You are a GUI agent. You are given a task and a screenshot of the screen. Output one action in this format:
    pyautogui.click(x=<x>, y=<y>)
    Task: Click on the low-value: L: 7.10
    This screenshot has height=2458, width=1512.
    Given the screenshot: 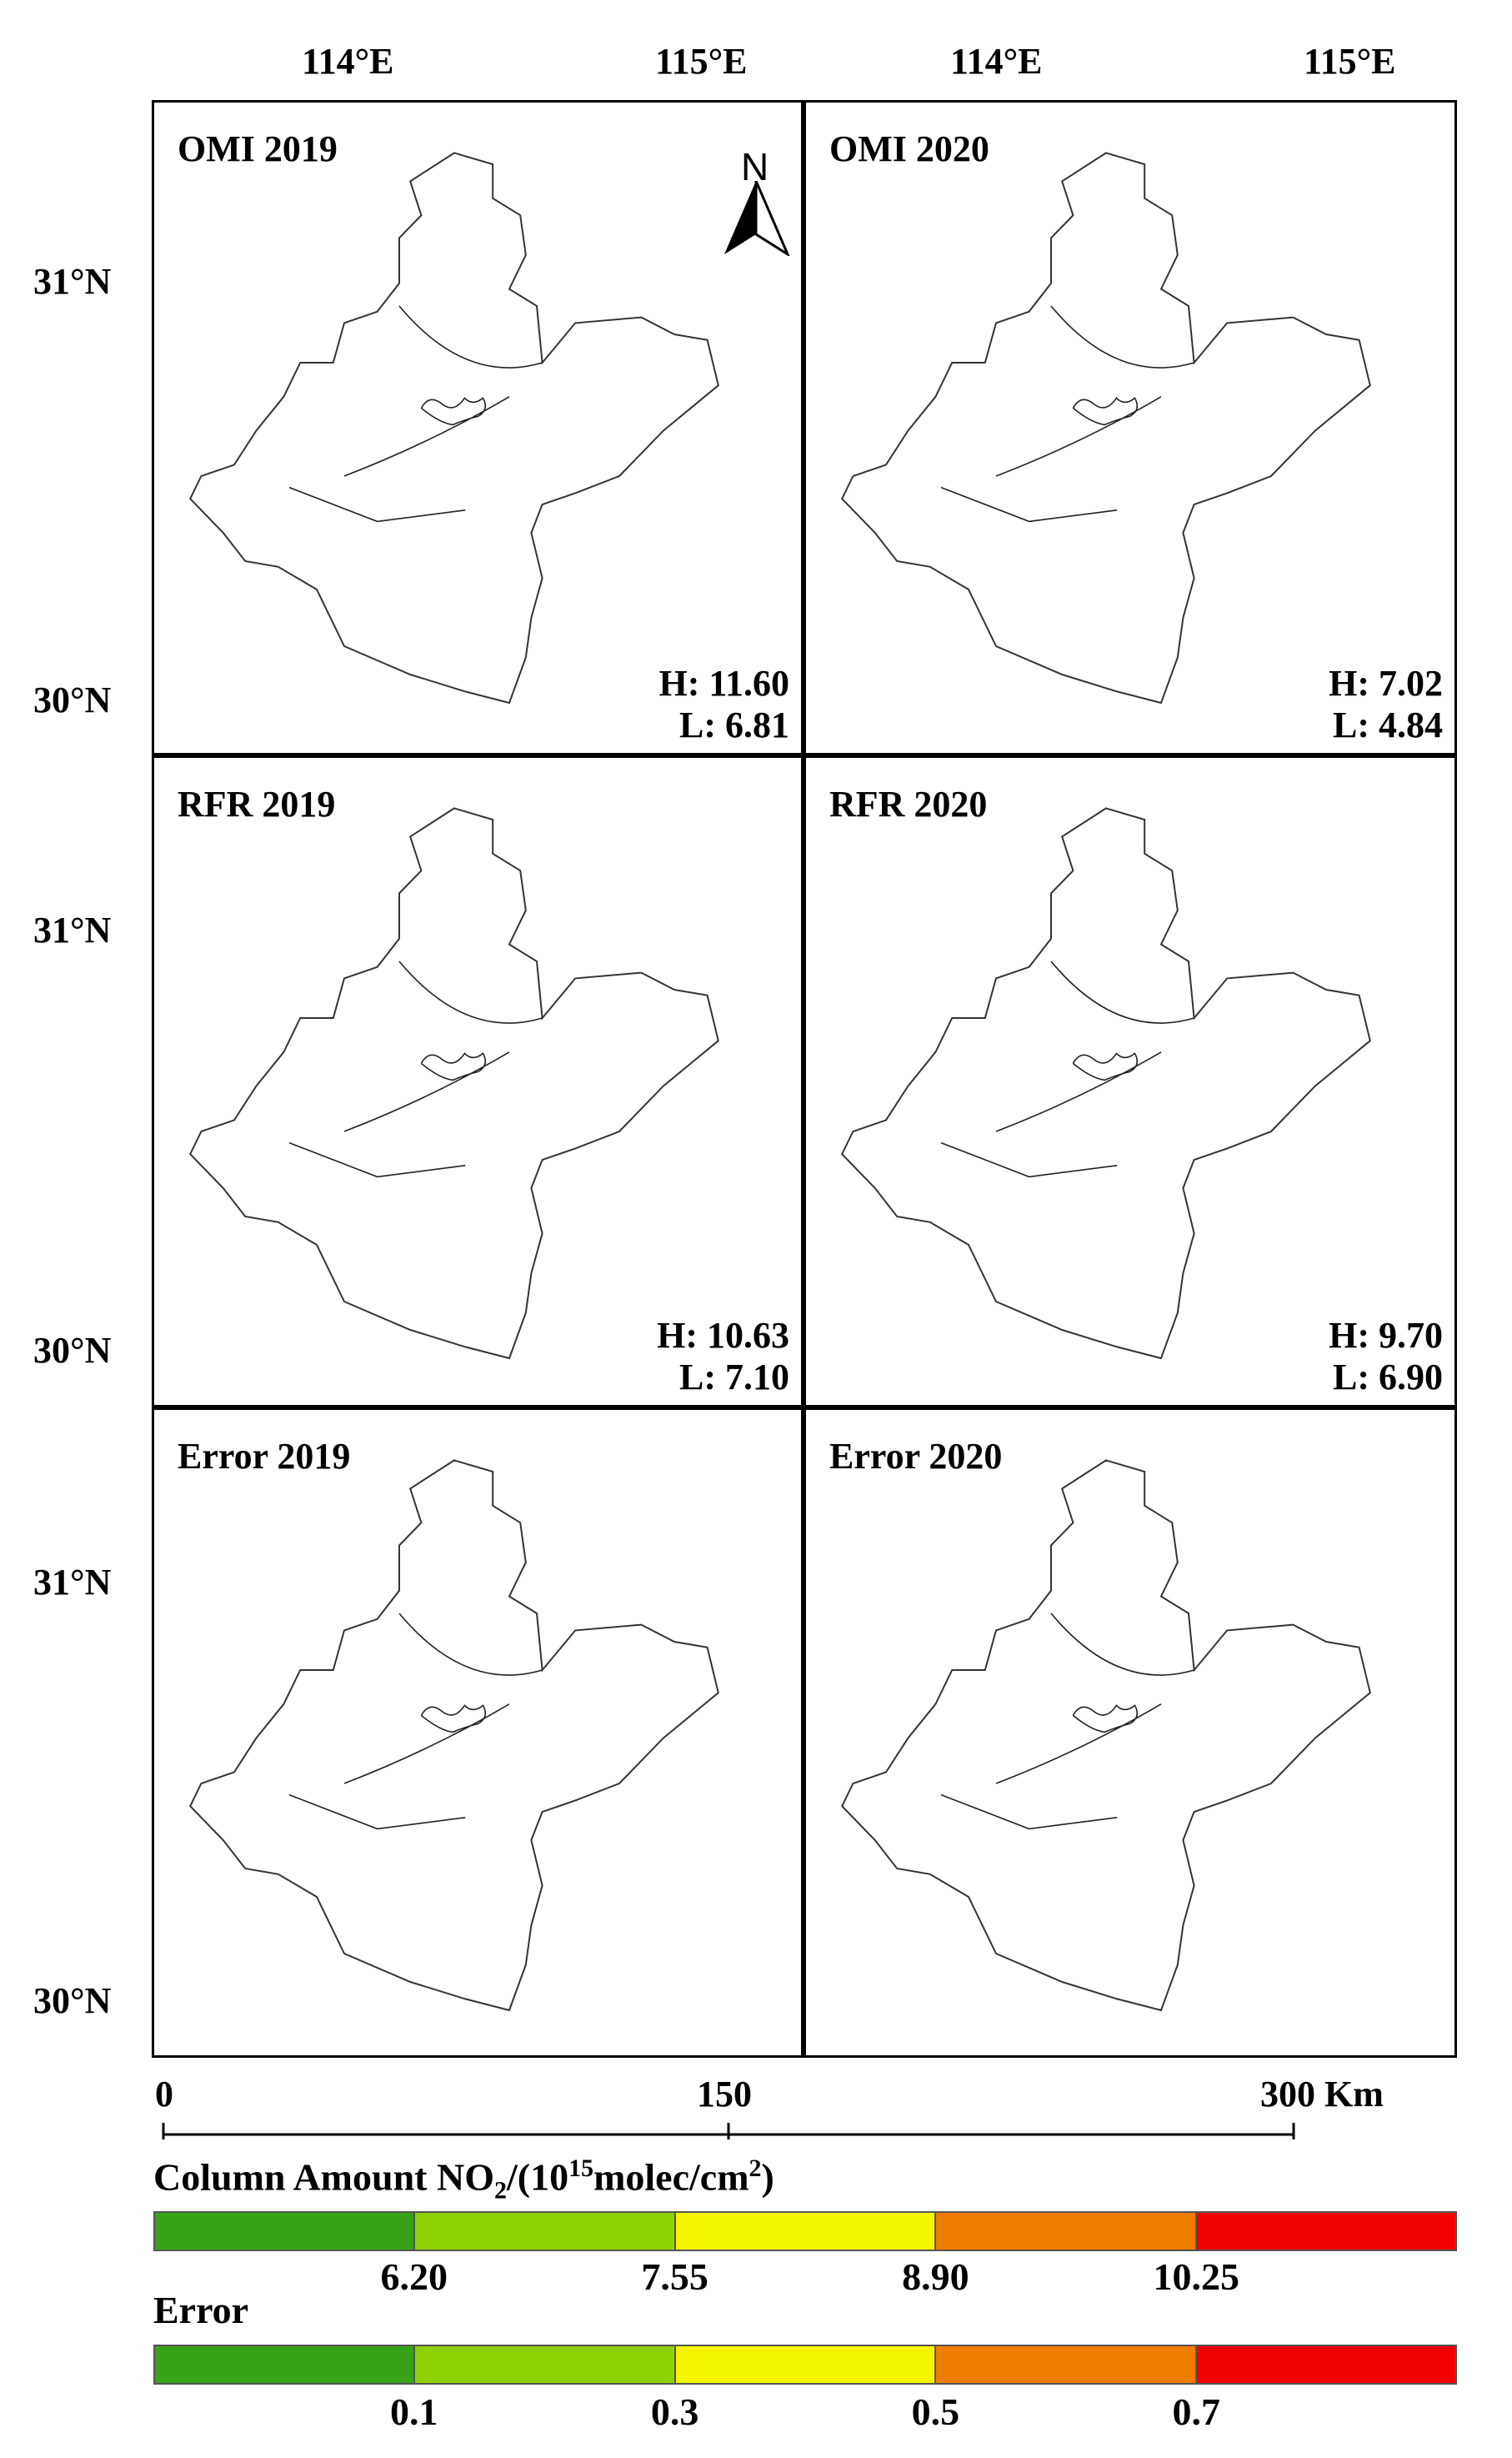 What is the action you would take?
    pyautogui.click(x=734, y=1377)
    